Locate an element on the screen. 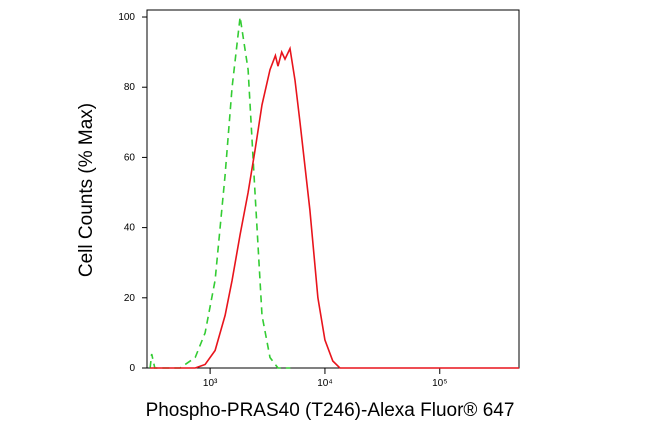 Image resolution: width=650 pixels, height=436 pixels. x-tick-label: 10⁴ is located at coordinates (324, 383).